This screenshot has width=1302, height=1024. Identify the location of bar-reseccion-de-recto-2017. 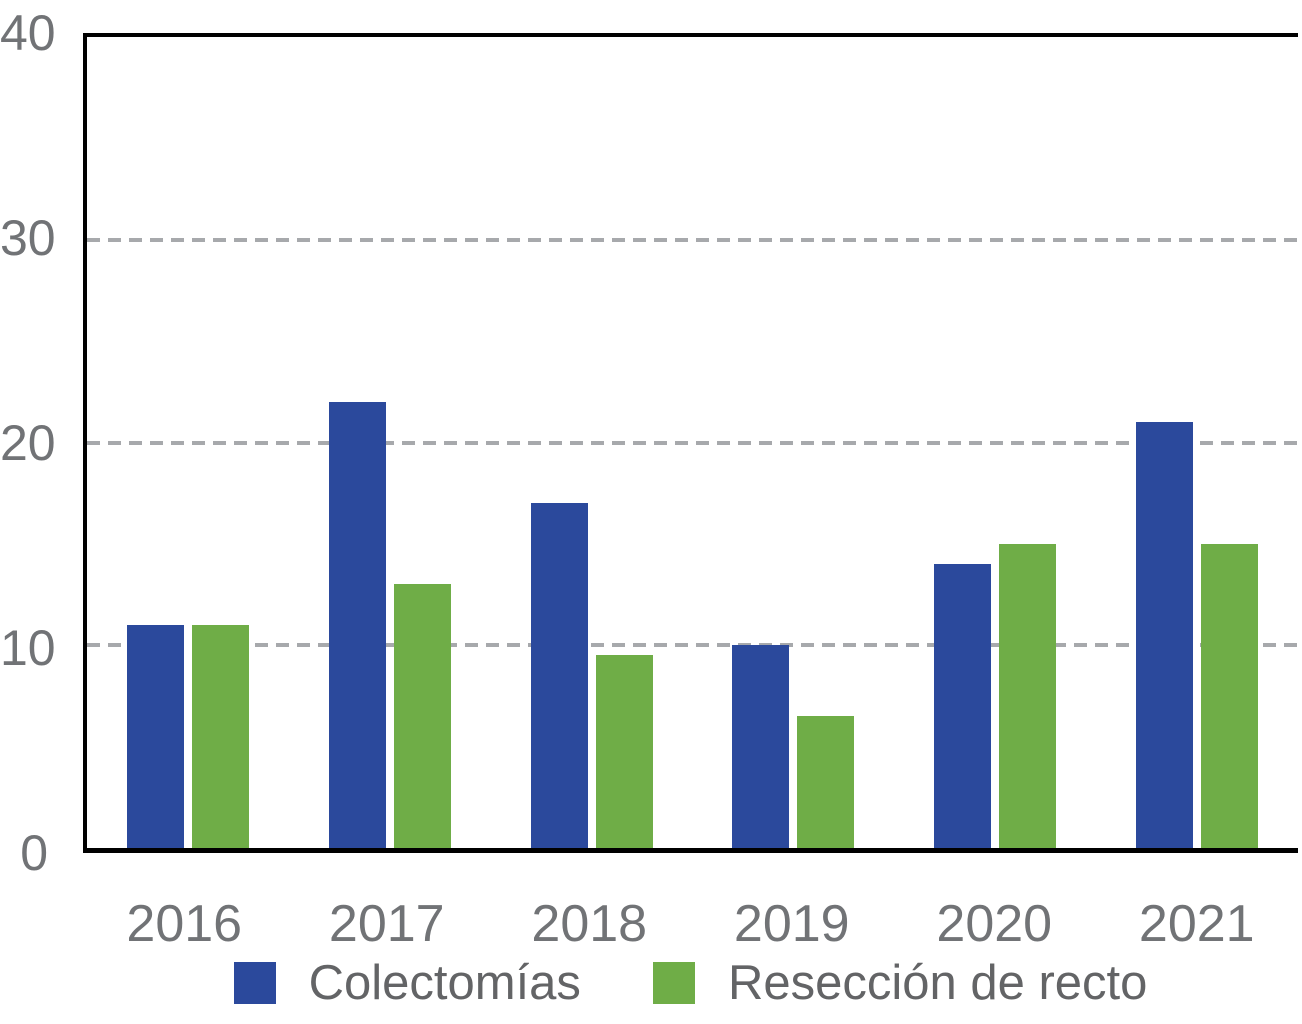
(422, 716).